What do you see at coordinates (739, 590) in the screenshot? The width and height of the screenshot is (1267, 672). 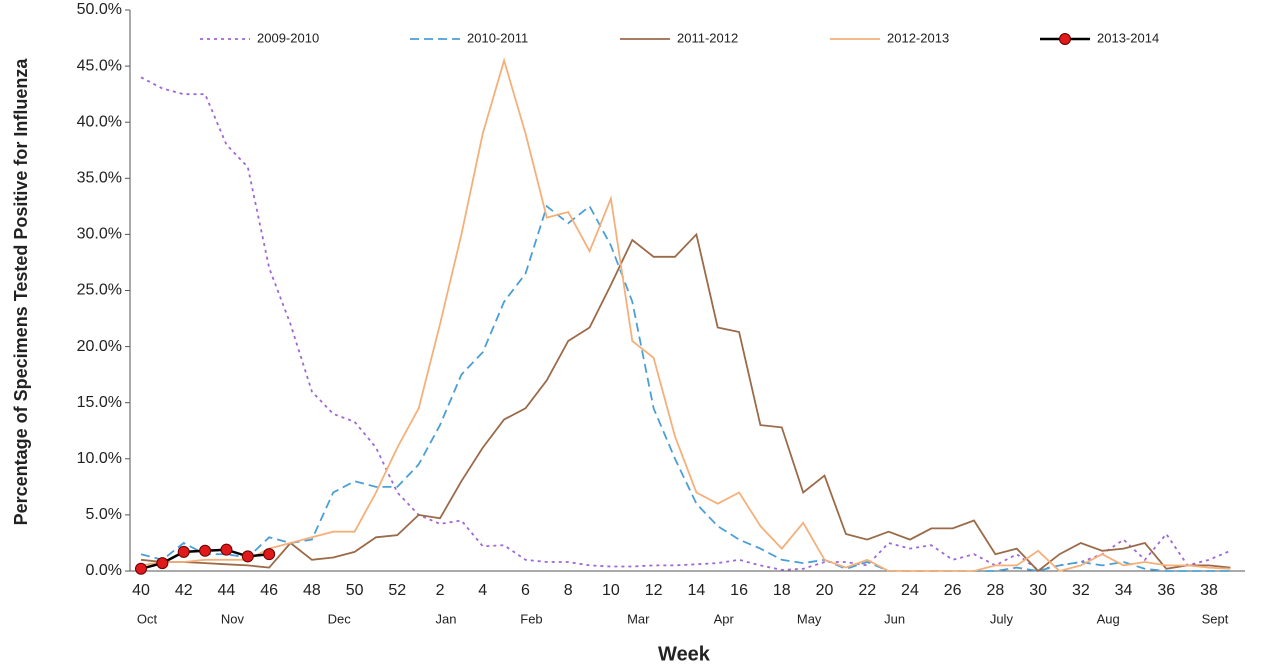 I see `x-tick-label: 16` at bounding box center [739, 590].